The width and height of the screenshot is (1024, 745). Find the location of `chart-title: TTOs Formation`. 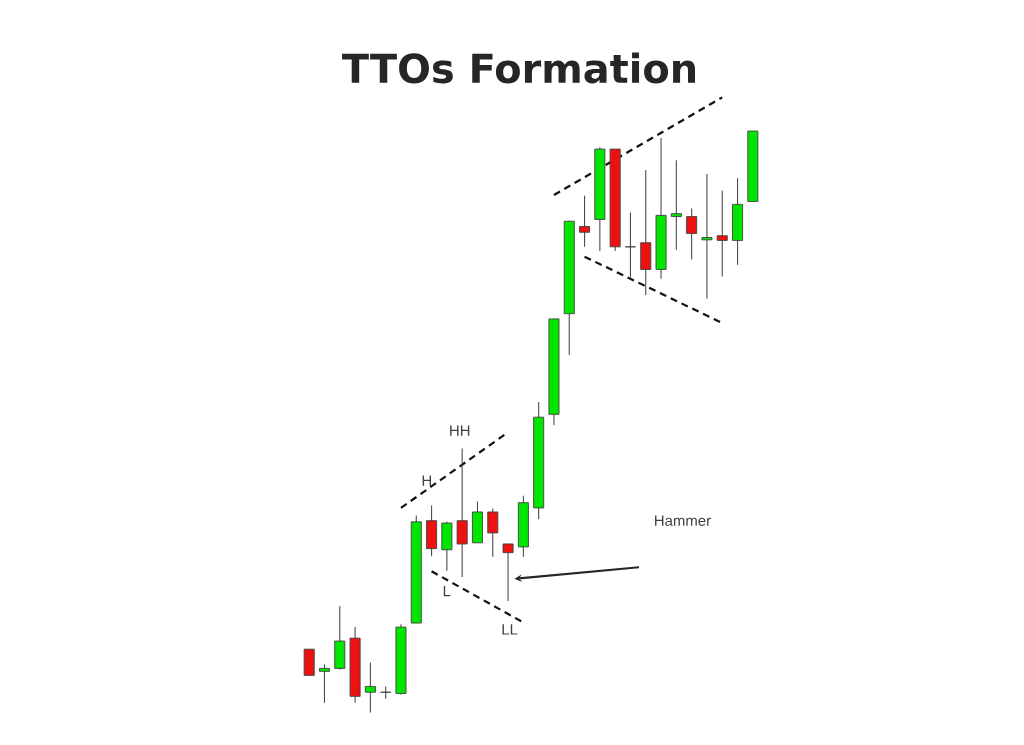

chart-title: TTOs Formation is located at coordinates (519, 68).